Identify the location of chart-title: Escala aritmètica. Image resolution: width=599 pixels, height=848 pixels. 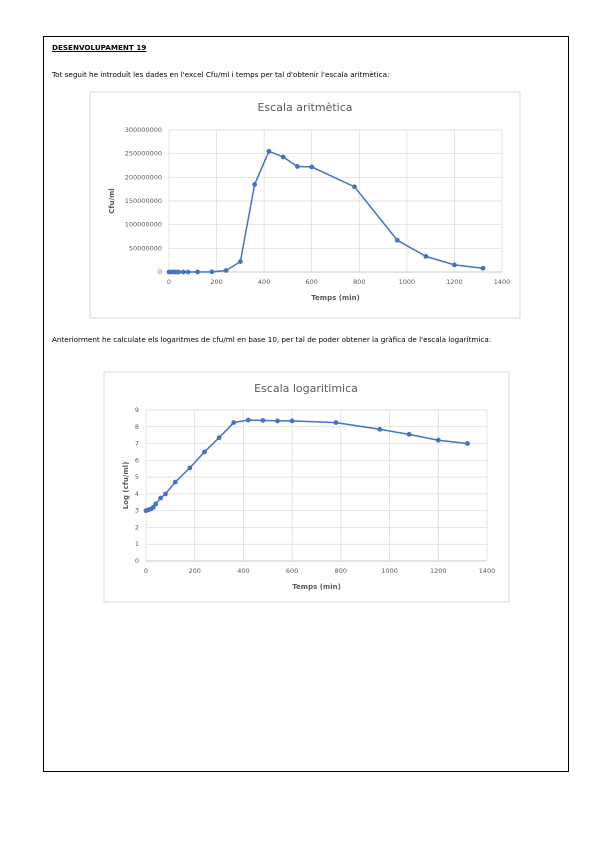
(304, 107).